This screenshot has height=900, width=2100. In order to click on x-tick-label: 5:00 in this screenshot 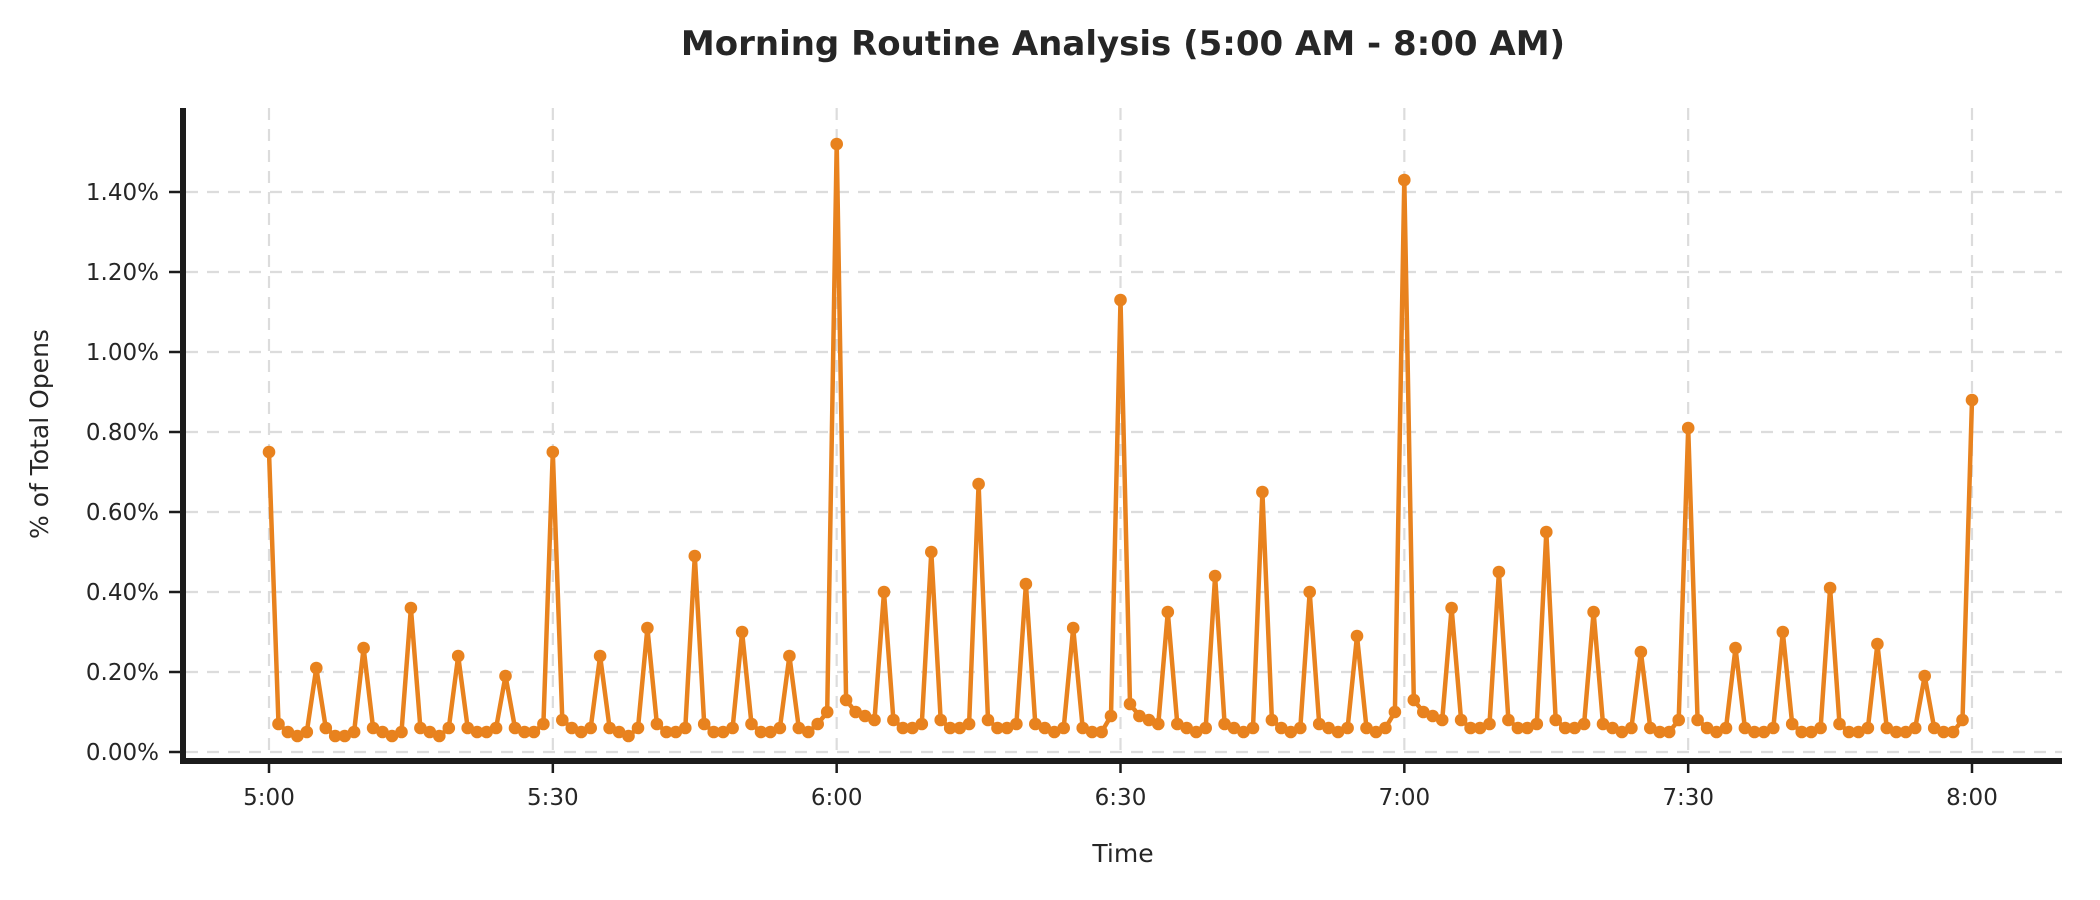, I will do `click(269, 798)`.